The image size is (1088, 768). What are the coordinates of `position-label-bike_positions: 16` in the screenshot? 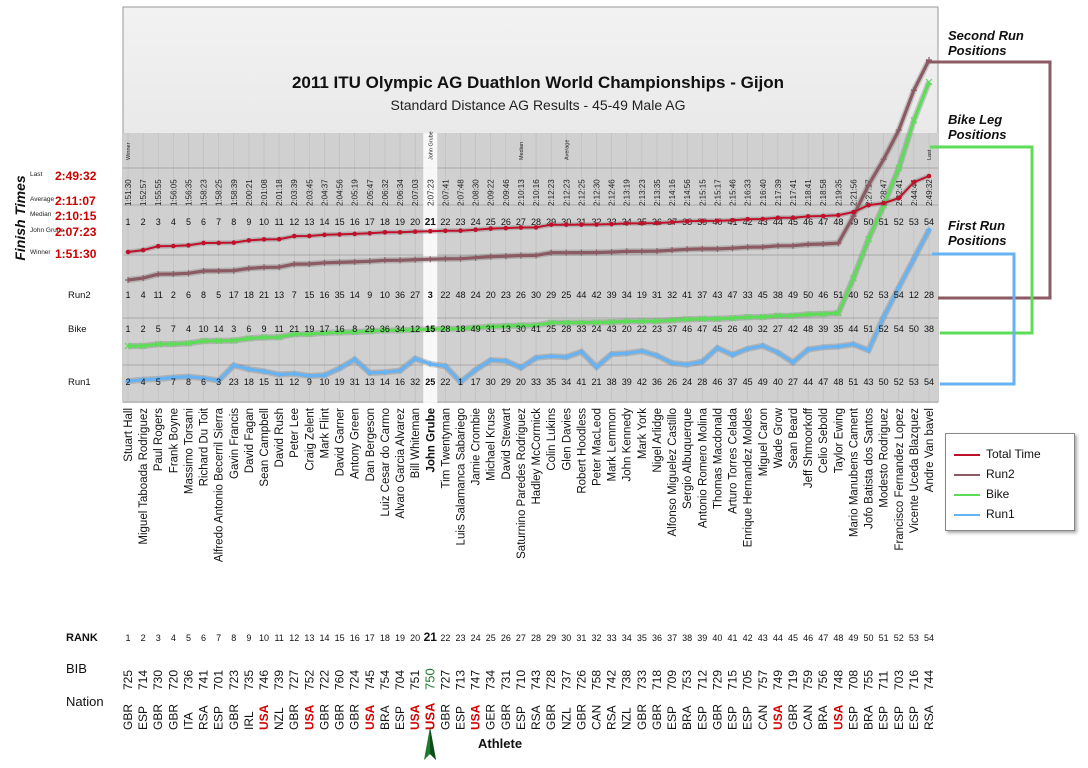 It's located at (340, 329).